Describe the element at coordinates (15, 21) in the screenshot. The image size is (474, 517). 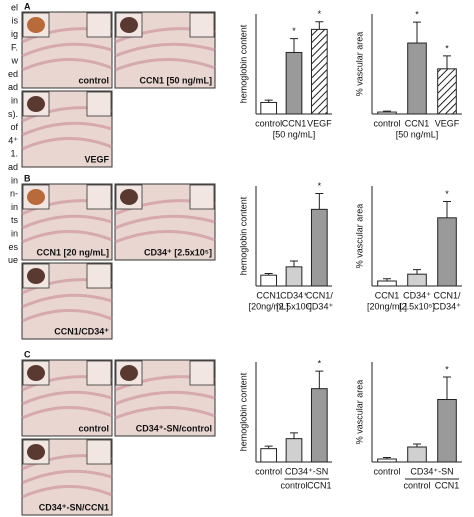
I see `margin-text: is` at that location.